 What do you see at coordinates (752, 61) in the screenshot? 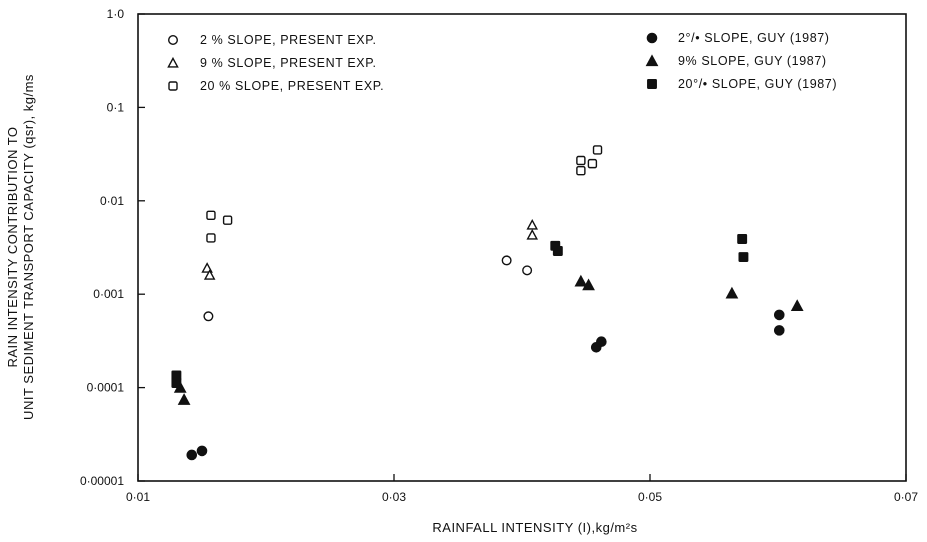
I see `legend-label: 9% SLOPE, GUY (1987)` at bounding box center [752, 61].